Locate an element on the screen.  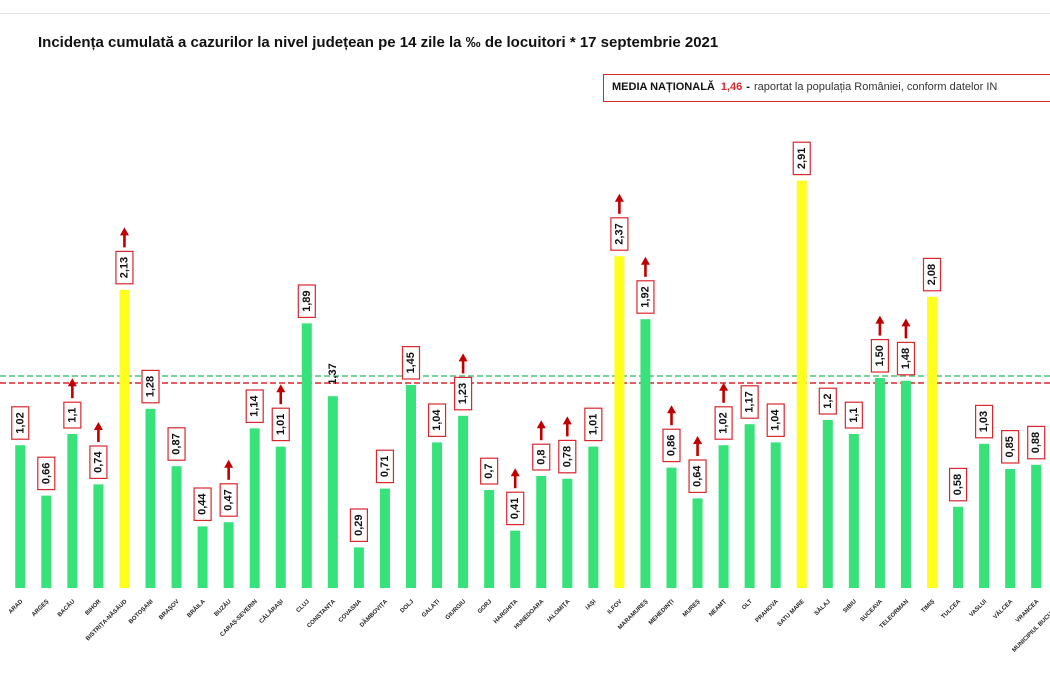
category-label: BIHOR is located at coordinates (94, 607).